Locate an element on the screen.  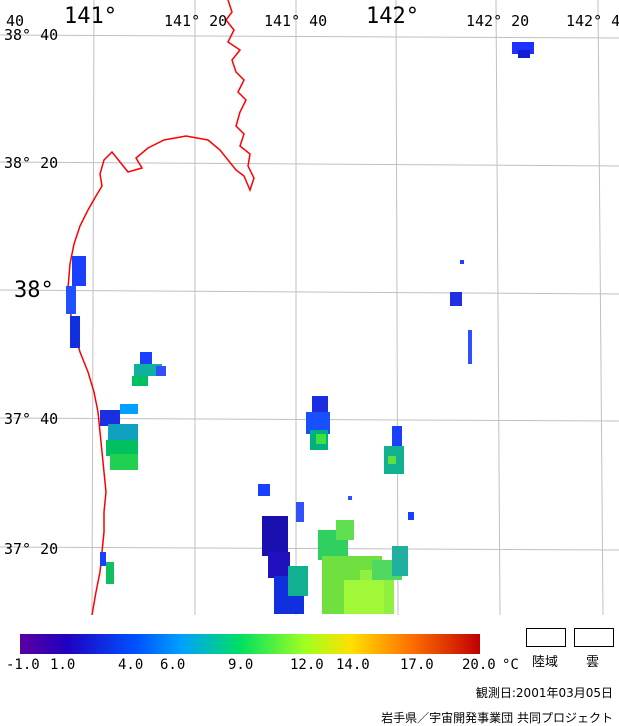
lon-label-141-40: 141° 40 is located at coordinates (296, 21).